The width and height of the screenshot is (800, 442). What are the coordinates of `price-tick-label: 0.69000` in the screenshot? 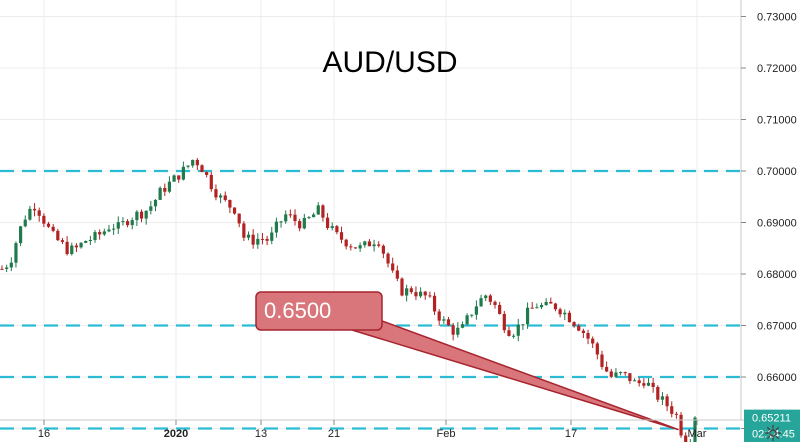 It's located at (777, 224).